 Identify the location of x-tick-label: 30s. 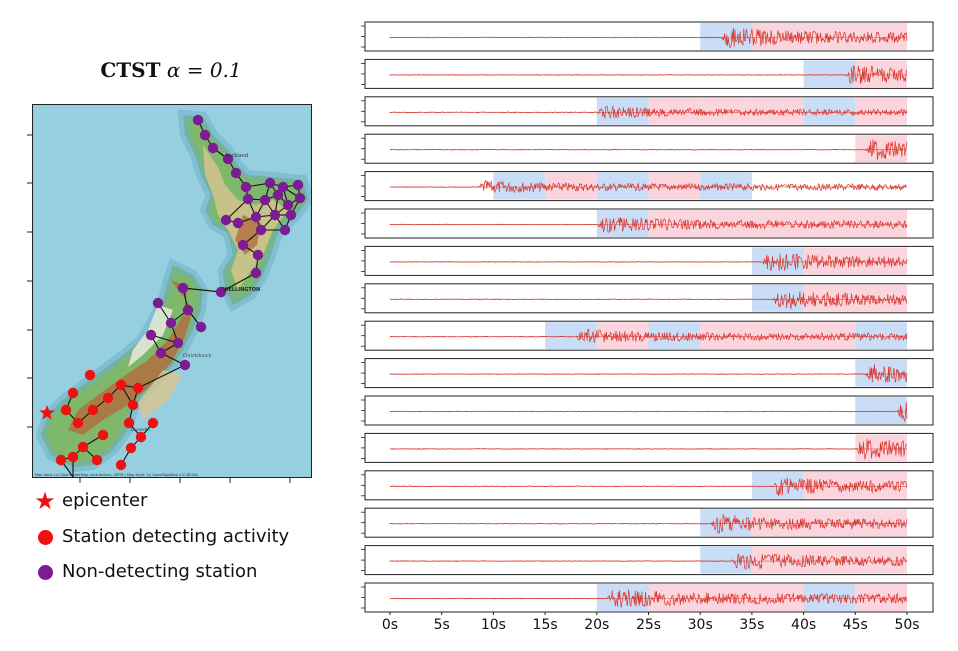
(700, 625).